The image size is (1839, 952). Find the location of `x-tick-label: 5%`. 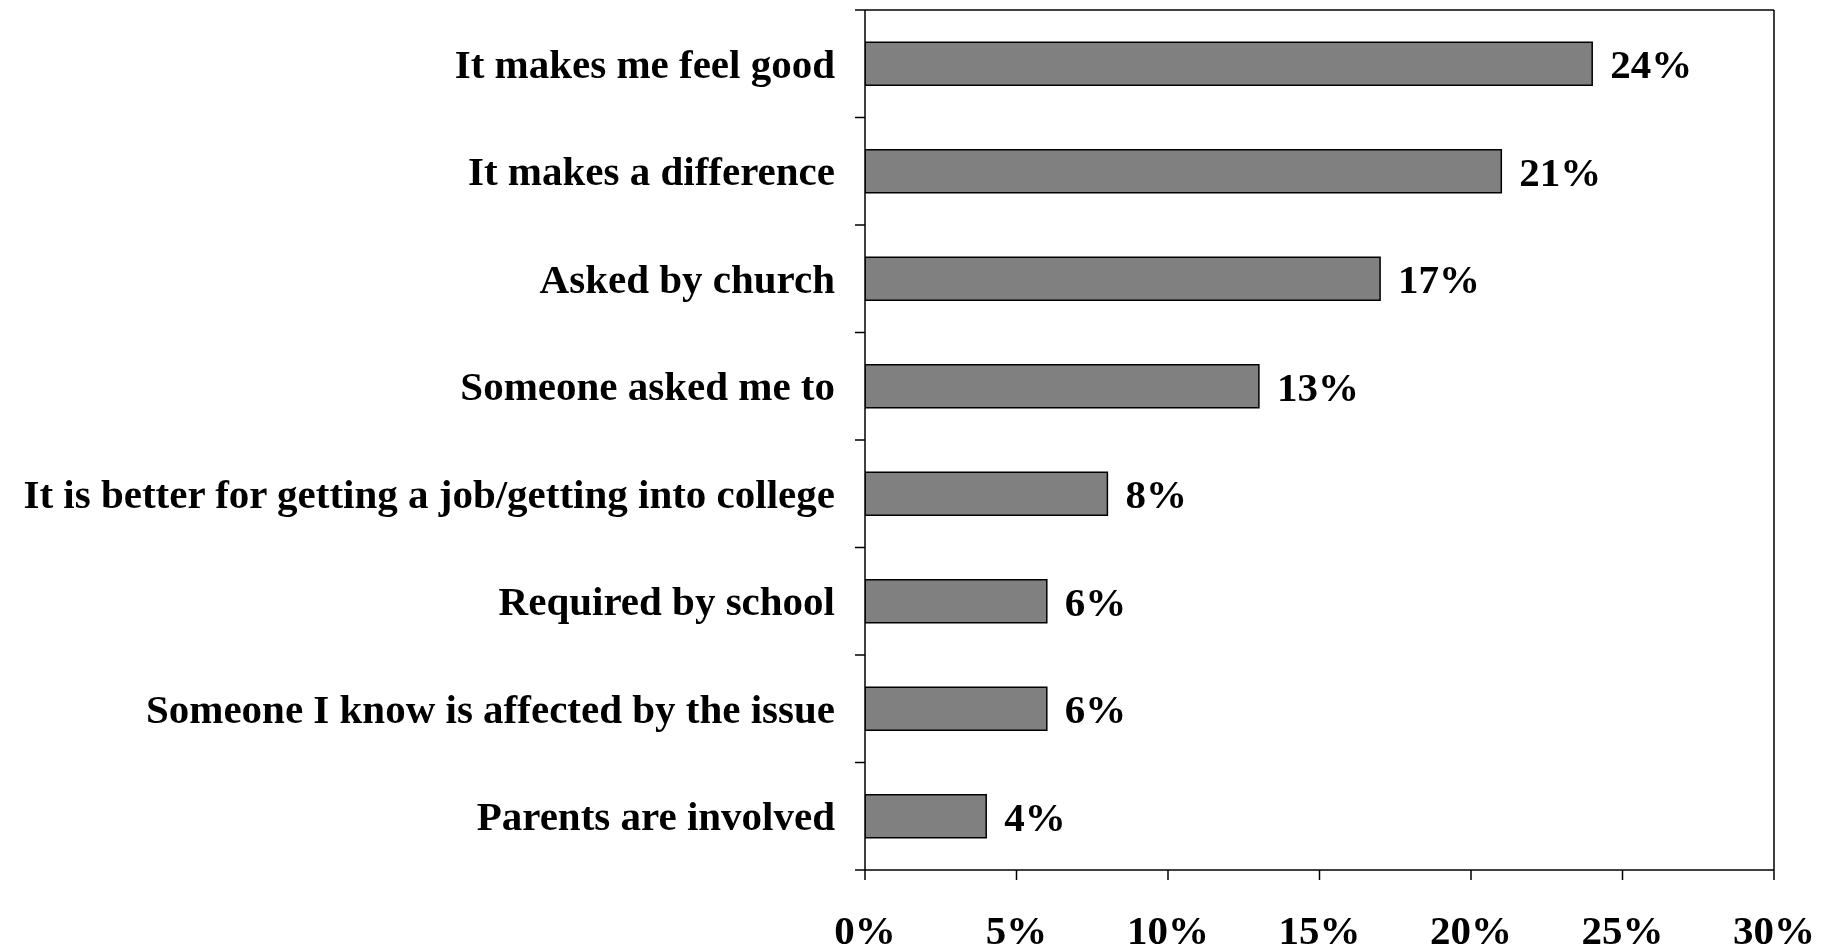

x-tick-label: 5% is located at coordinates (1016, 929).